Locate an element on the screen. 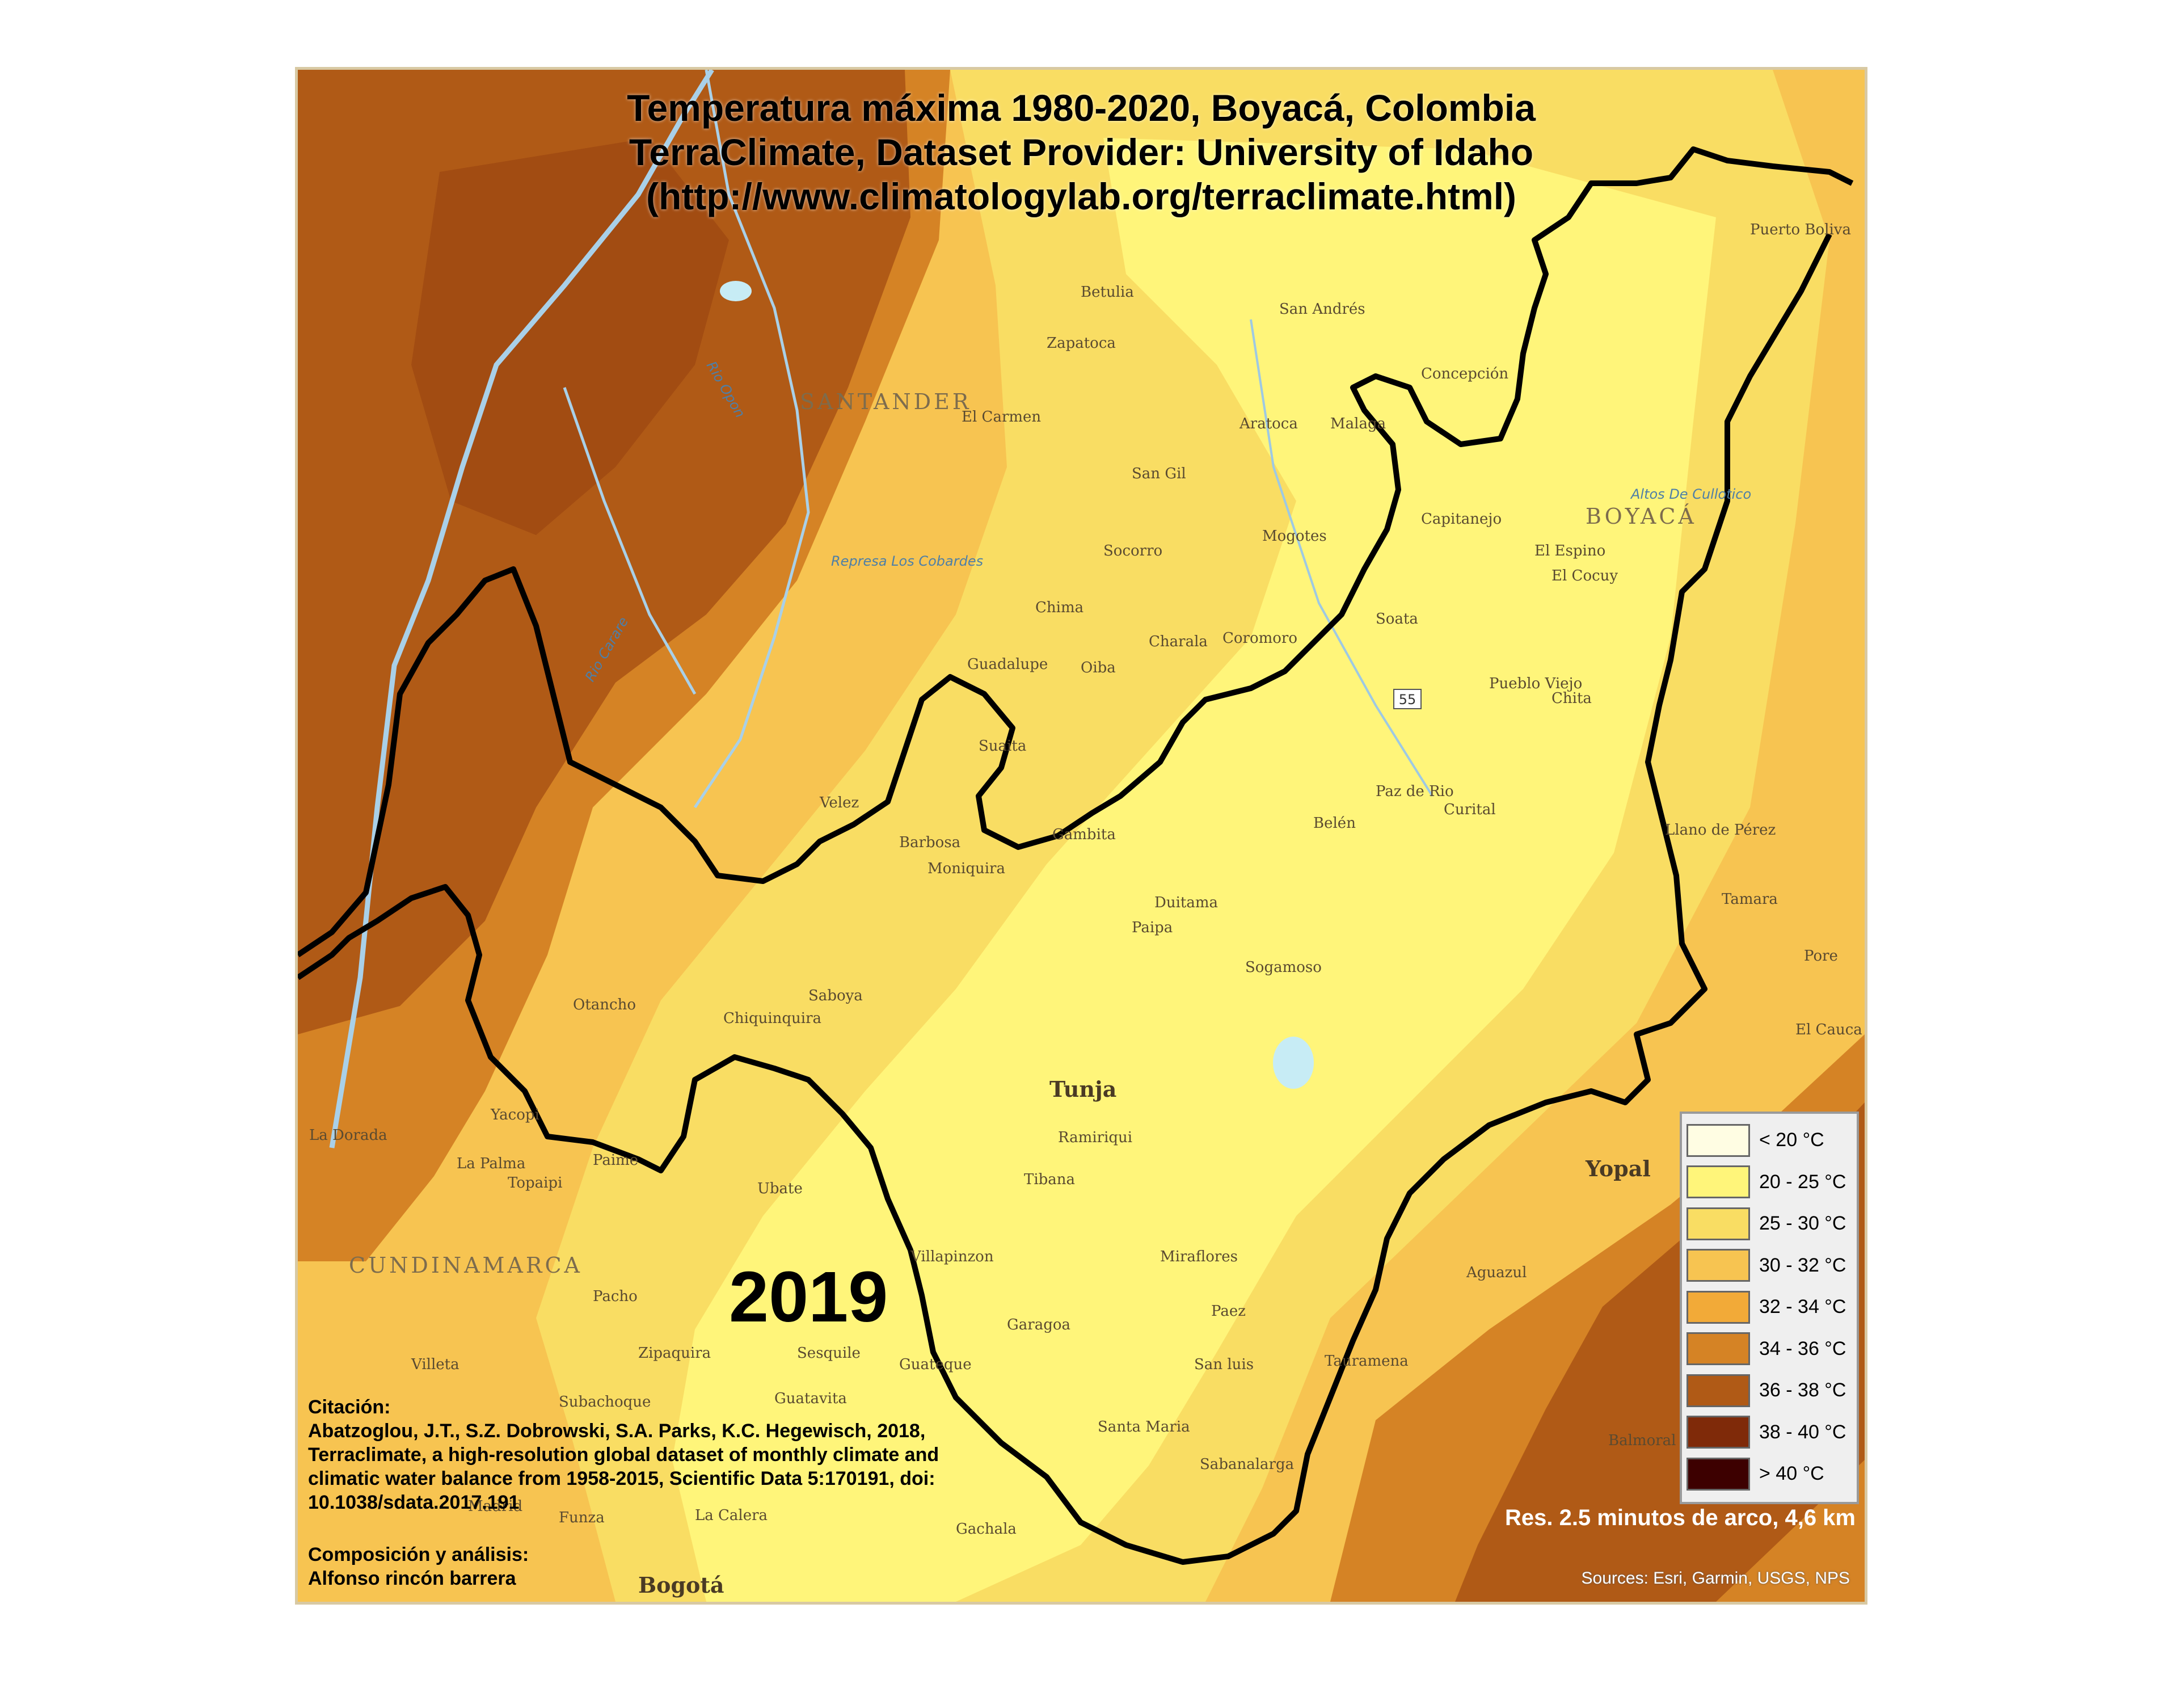 This screenshot has height=1688, width=2184. place-belen: Belén is located at coordinates (1334, 823).